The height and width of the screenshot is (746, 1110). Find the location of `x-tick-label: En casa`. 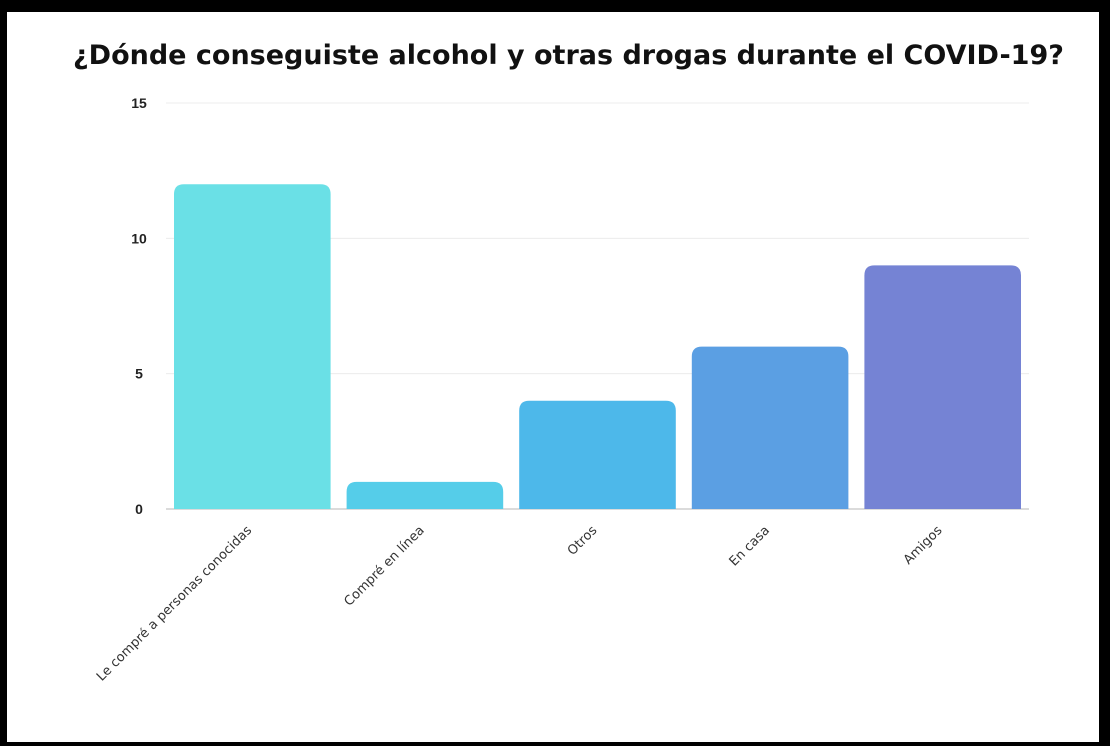

x-tick-label: En casa is located at coordinates (750, 546).